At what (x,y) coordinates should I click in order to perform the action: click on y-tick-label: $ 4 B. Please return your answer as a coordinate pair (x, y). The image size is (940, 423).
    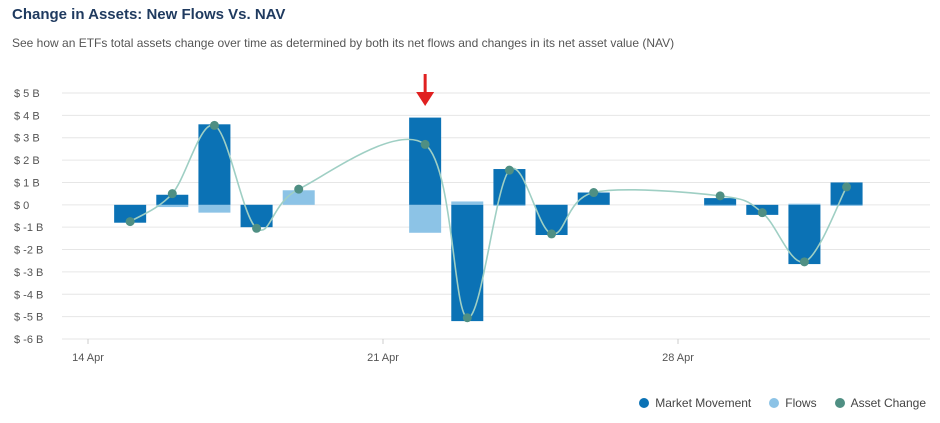
    Looking at the image, I should click on (27, 116).